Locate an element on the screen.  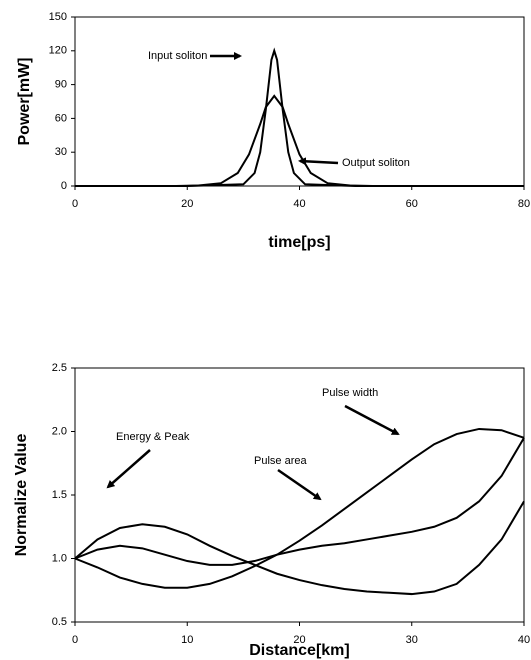
y-tick-label: 90 is located at coordinates (61, 85).